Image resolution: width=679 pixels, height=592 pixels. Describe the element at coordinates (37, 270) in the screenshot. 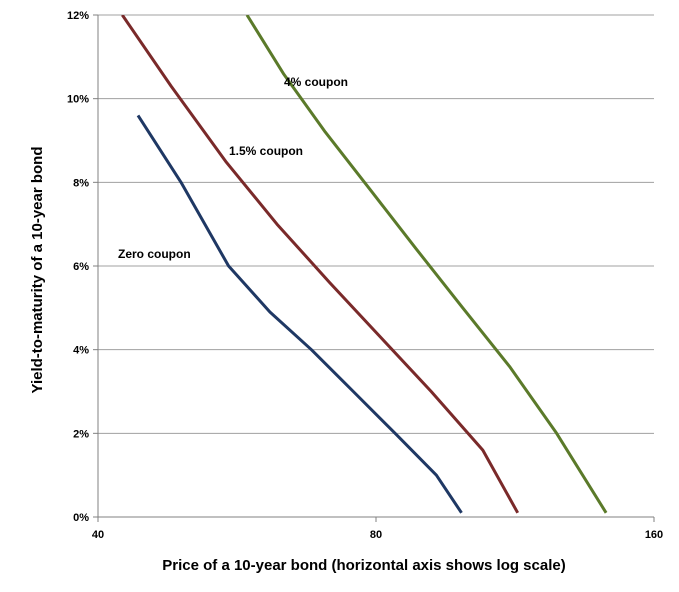

I see `y-axis-title: Yield-to-maturity of a 10-year bond` at that location.